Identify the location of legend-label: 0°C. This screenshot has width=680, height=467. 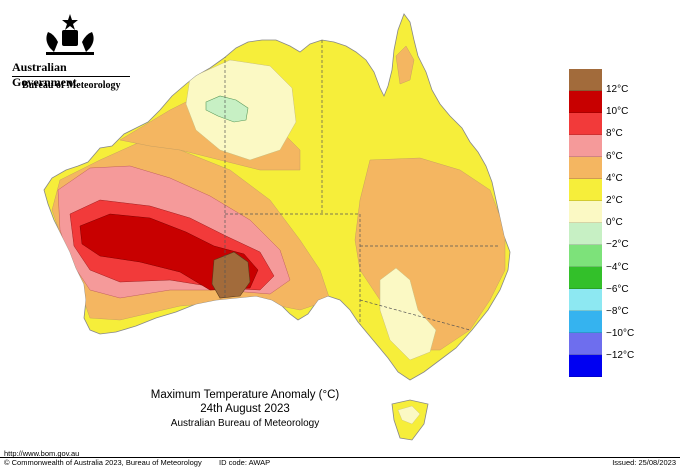
(614, 223).